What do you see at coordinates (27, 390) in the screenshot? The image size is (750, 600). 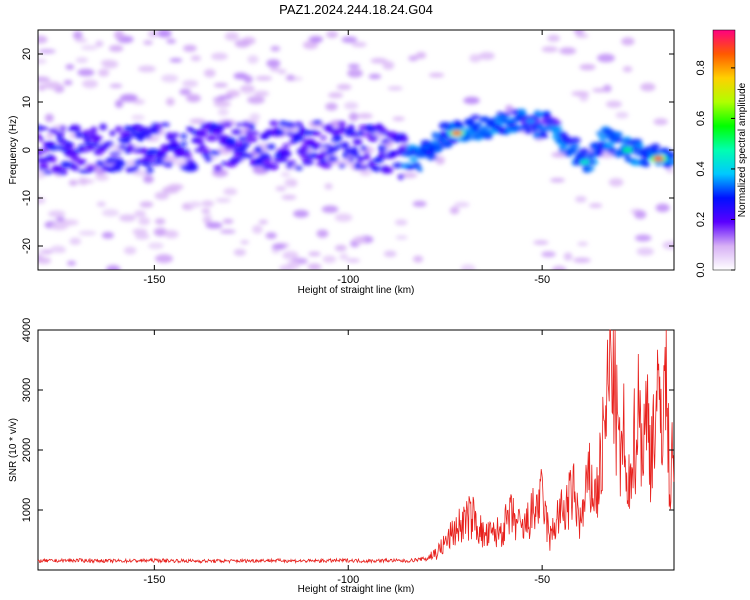 I see `snr-y-tick-label: 3000` at bounding box center [27, 390].